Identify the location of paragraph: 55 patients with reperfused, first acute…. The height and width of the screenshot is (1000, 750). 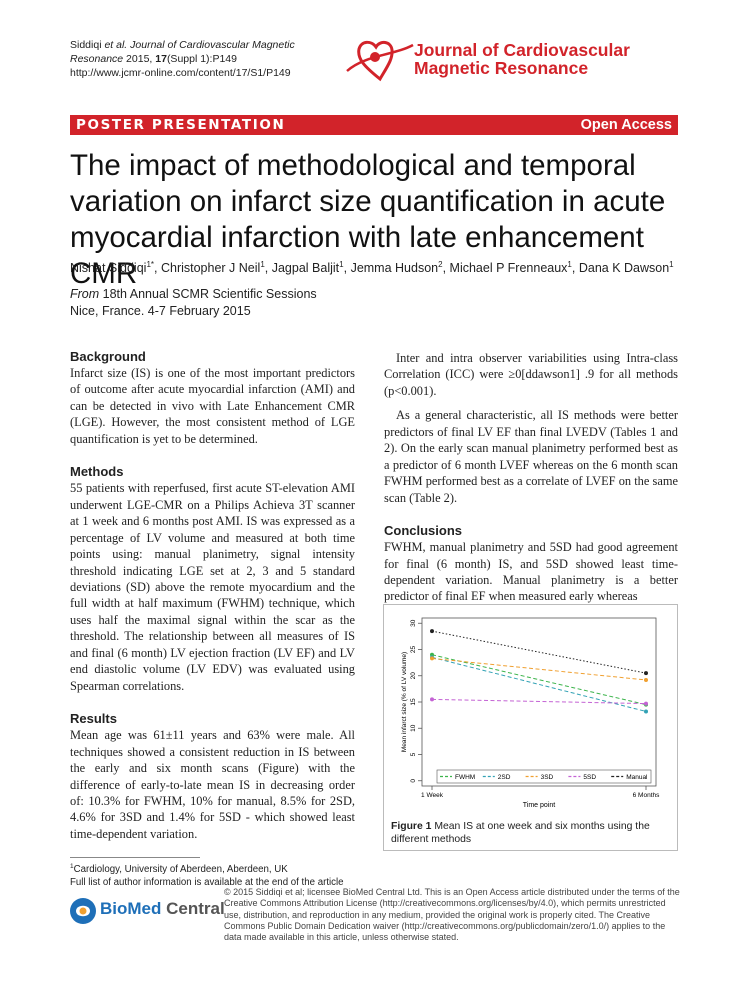
(212, 587).